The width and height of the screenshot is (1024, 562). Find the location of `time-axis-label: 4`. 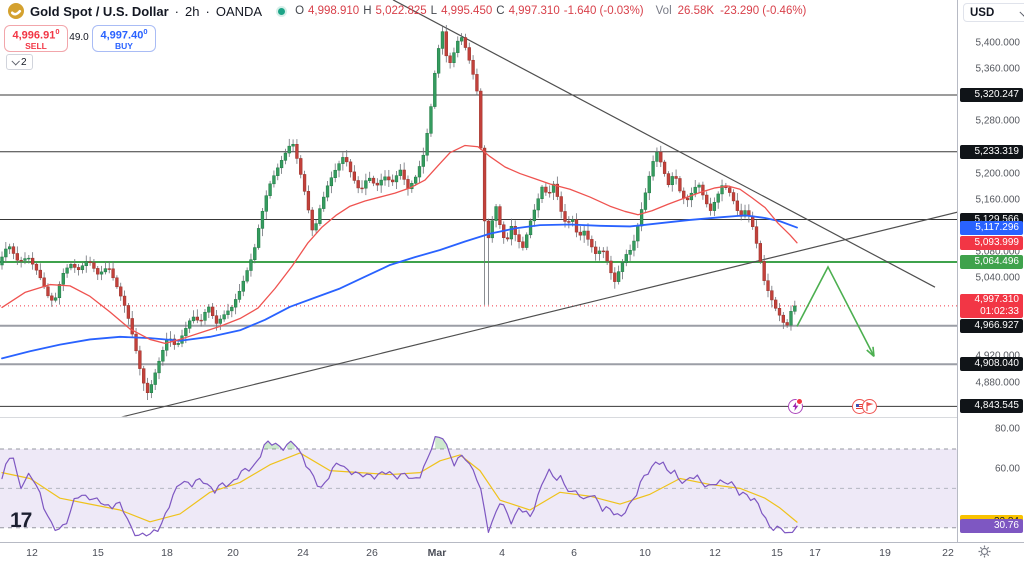

time-axis-label: 4 is located at coordinates (502, 553).